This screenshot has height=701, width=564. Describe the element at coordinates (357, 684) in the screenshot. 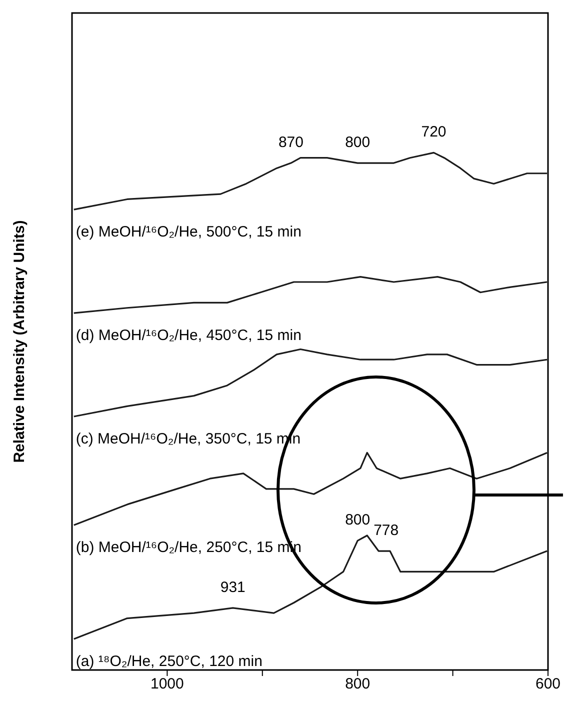

I see `x-tick-label: 800` at that location.